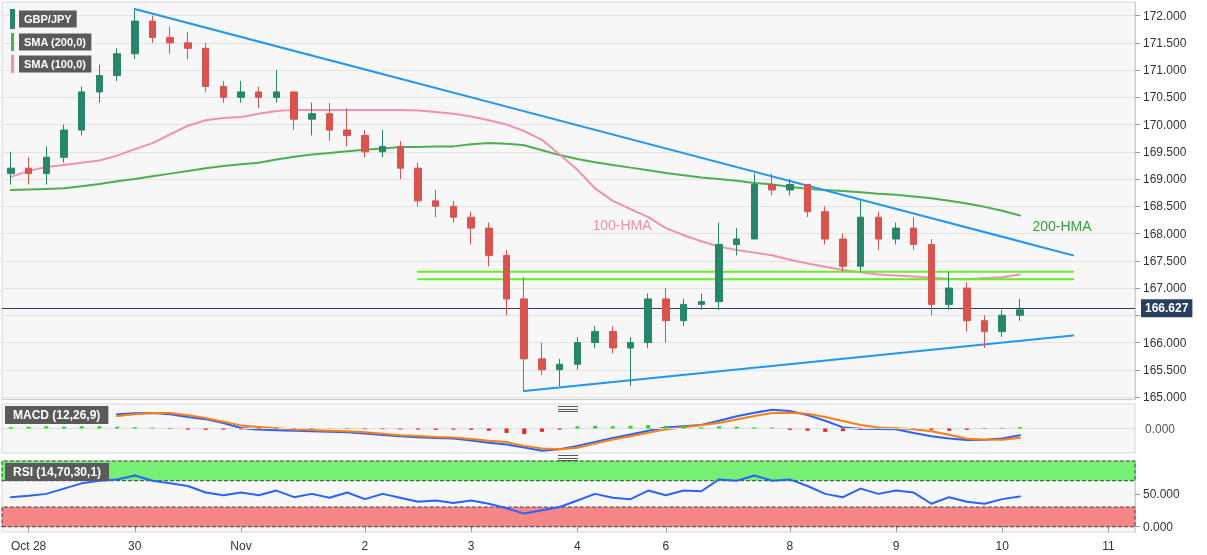 The image size is (1207, 555). What do you see at coordinates (1165, 288) in the screenshot?
I see `y-tick-label: 167.000` at bounding box center [1165, 288].